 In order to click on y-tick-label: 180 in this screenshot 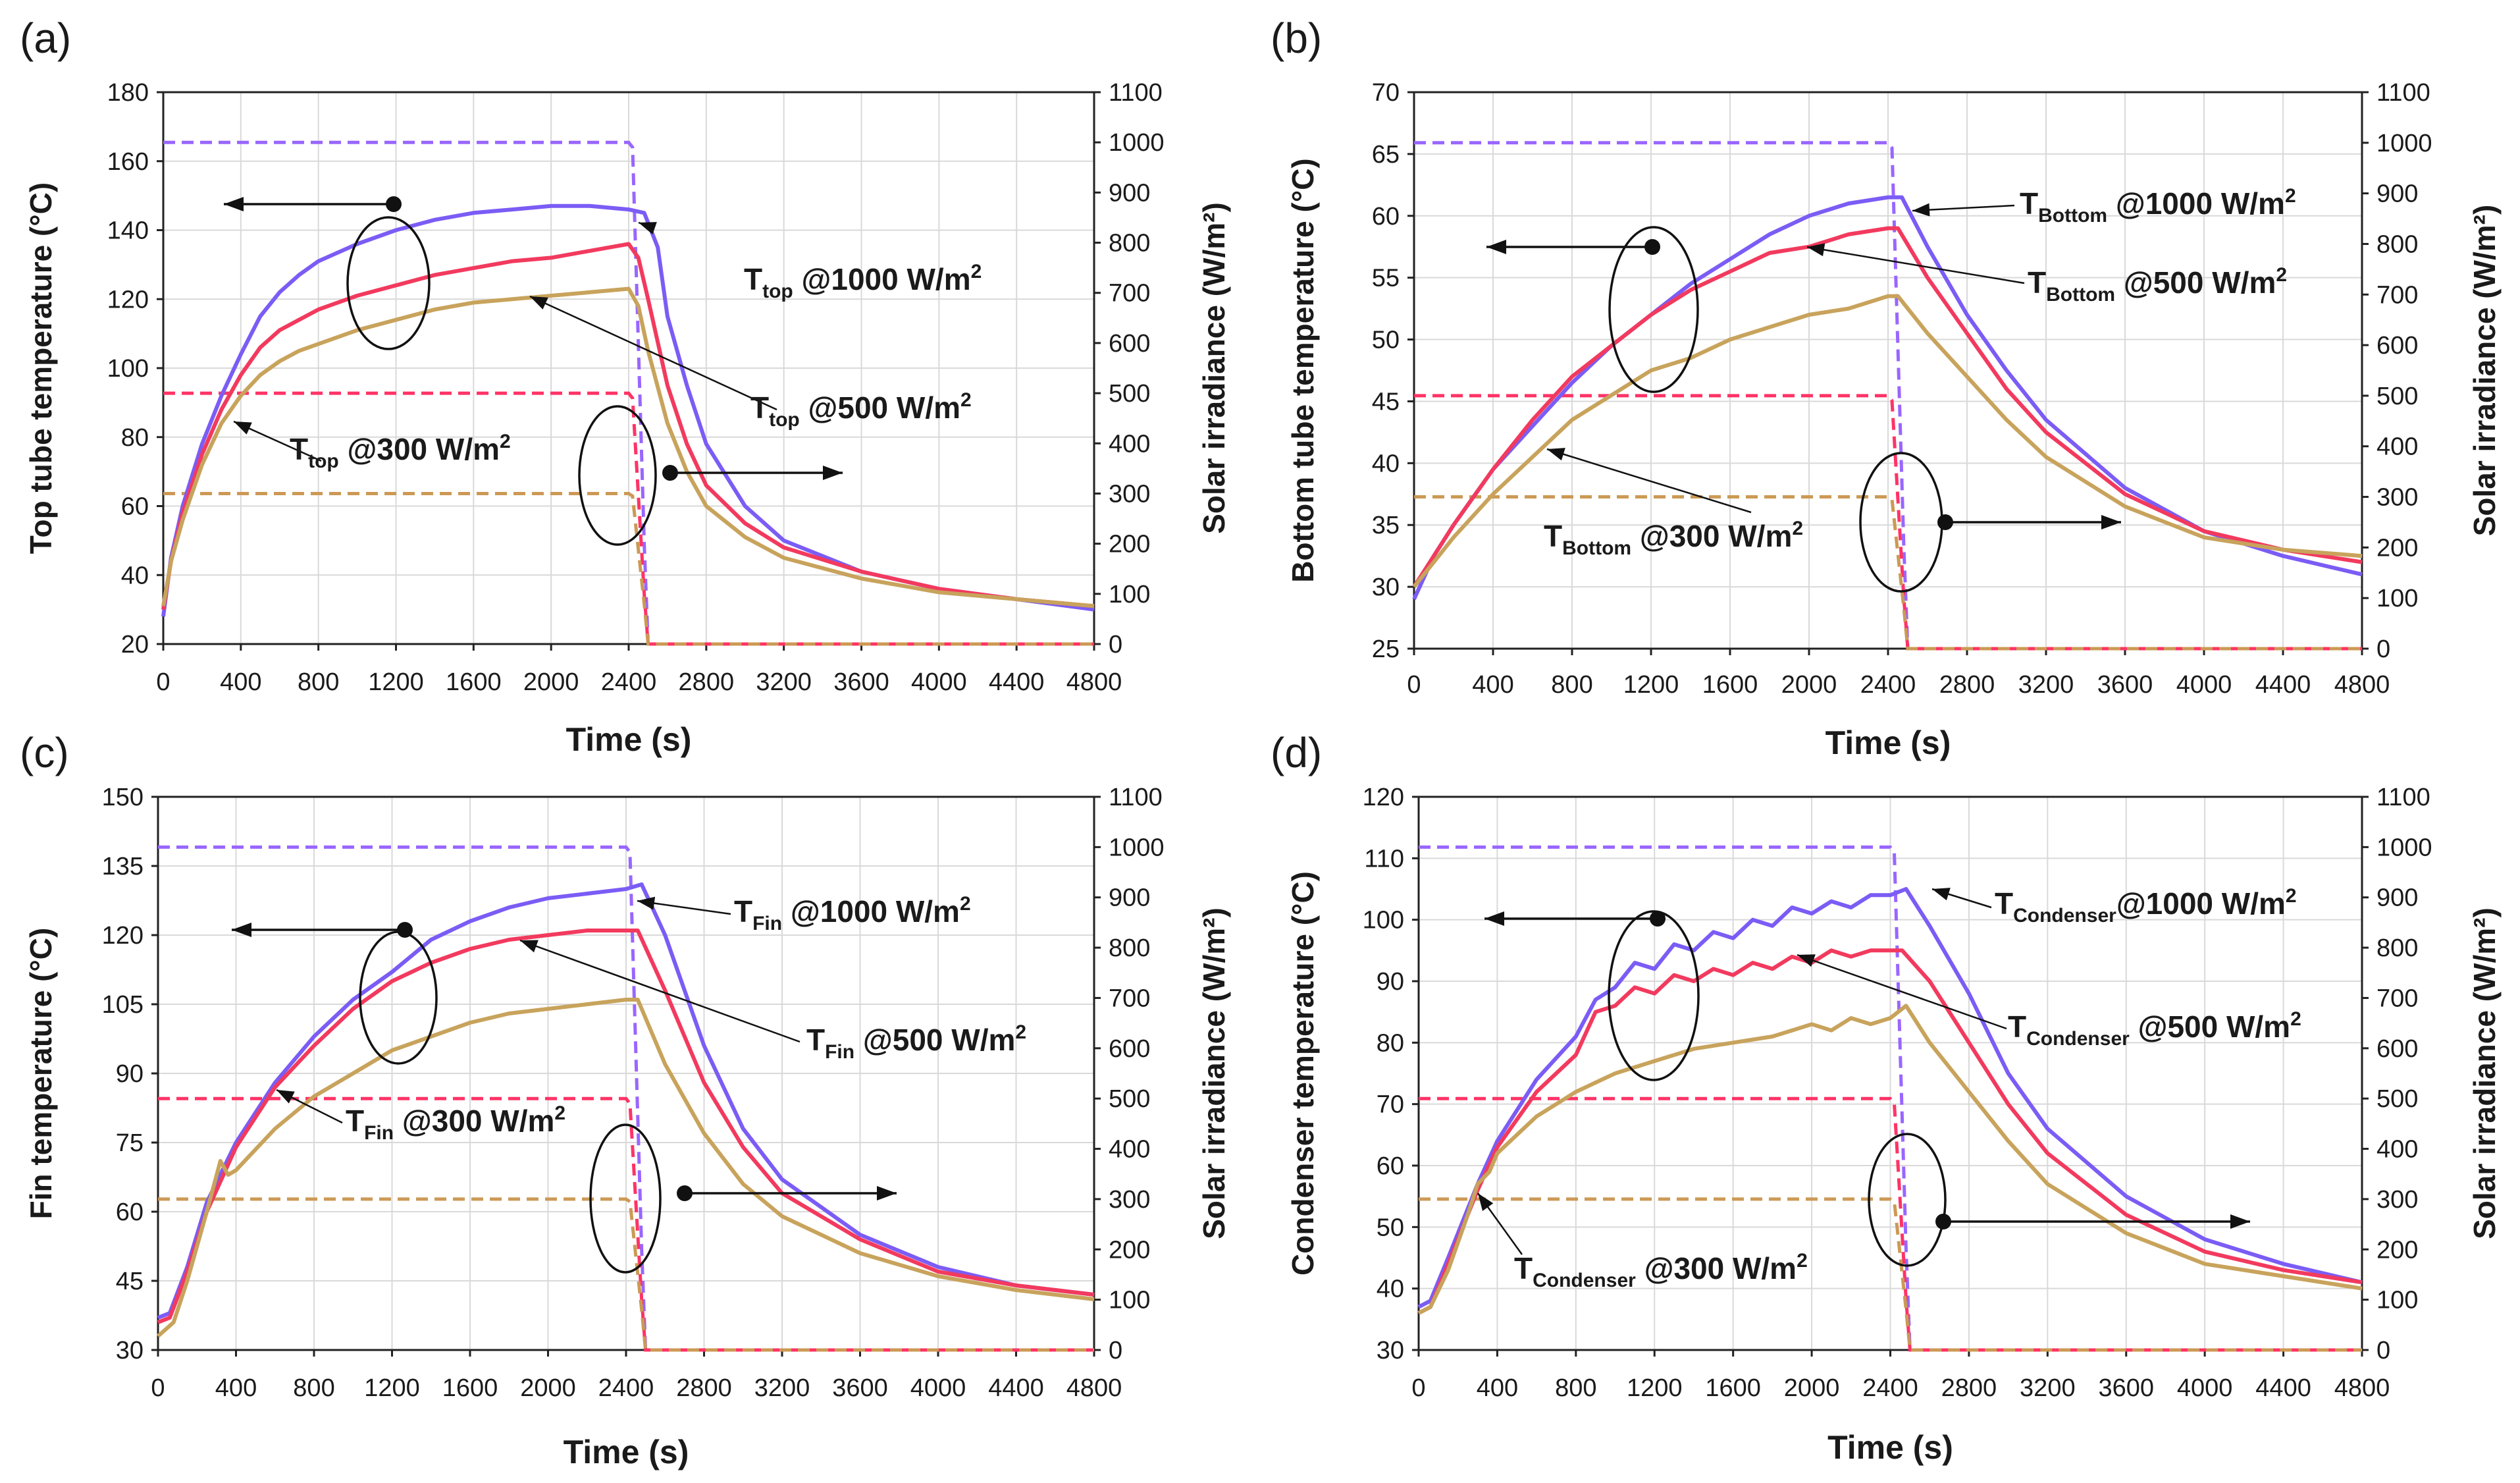, I will do `click(128, 93)`.